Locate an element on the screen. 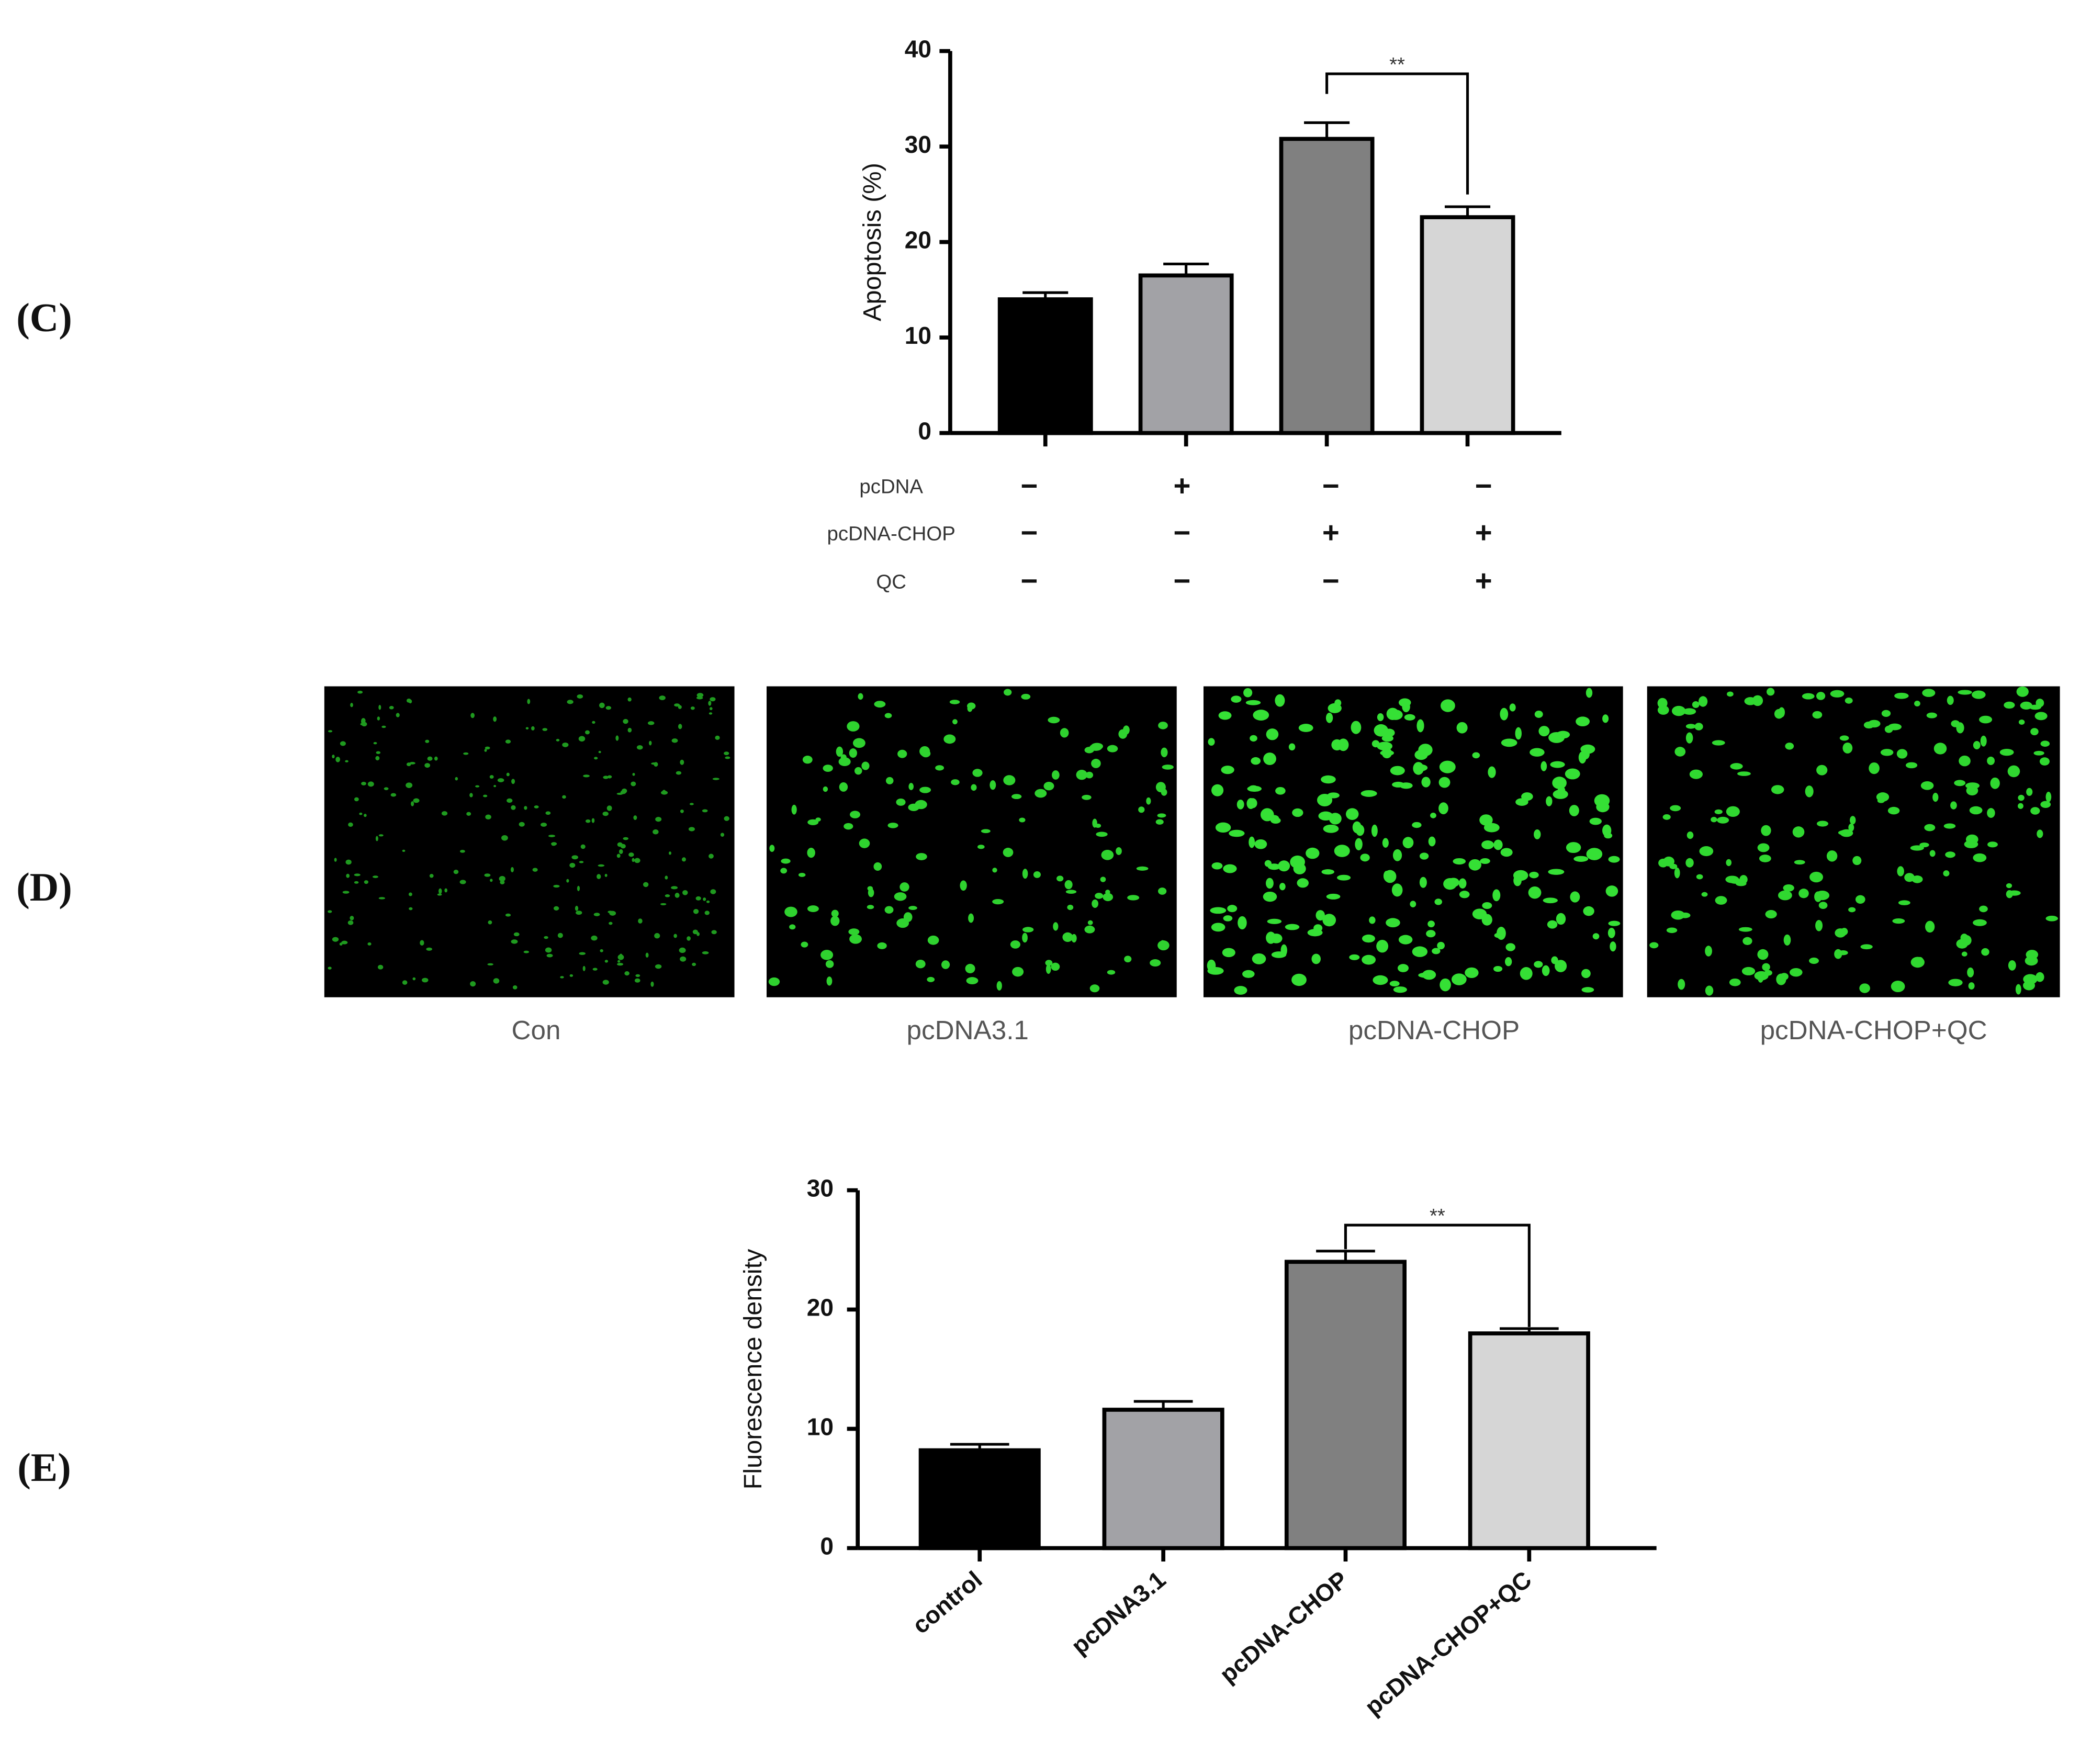 The width and height of the screenshot is (2080, 1764). x-tick-label: pcDNA-CHOP+QC is located at coordinates (1447, 1643).